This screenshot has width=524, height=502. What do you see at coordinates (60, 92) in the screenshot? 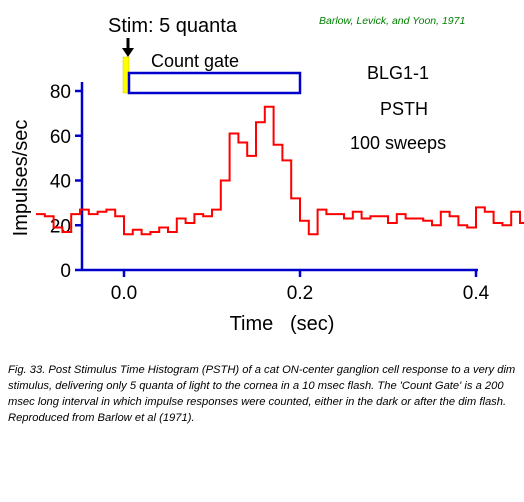
I see `y-tick-label: 80` at bounding box center [60, 92].